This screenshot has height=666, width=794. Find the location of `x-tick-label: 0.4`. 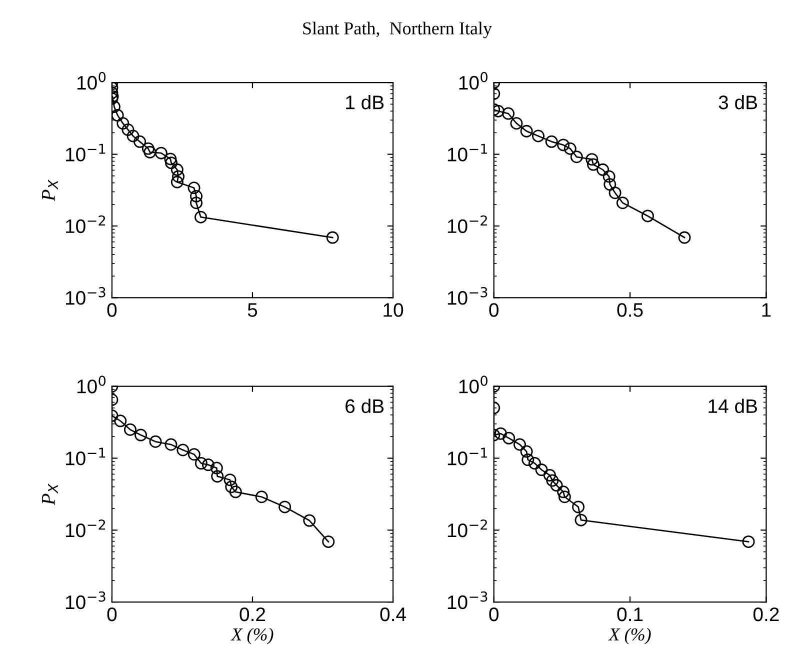

x-tick-label: 0.4 is located at coordinates (393, 614).